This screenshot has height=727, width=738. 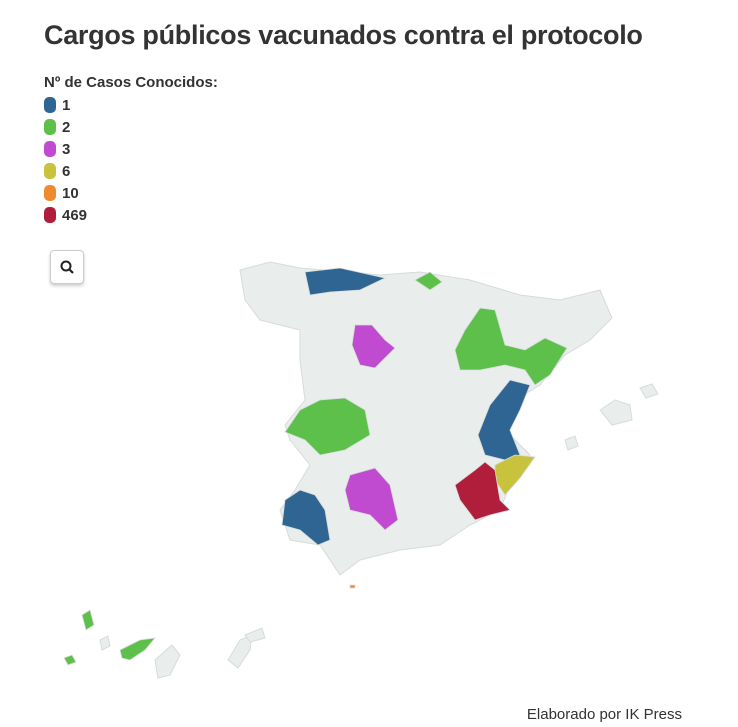 I want to click on legend-item: 10, so click(x=131, y=193).